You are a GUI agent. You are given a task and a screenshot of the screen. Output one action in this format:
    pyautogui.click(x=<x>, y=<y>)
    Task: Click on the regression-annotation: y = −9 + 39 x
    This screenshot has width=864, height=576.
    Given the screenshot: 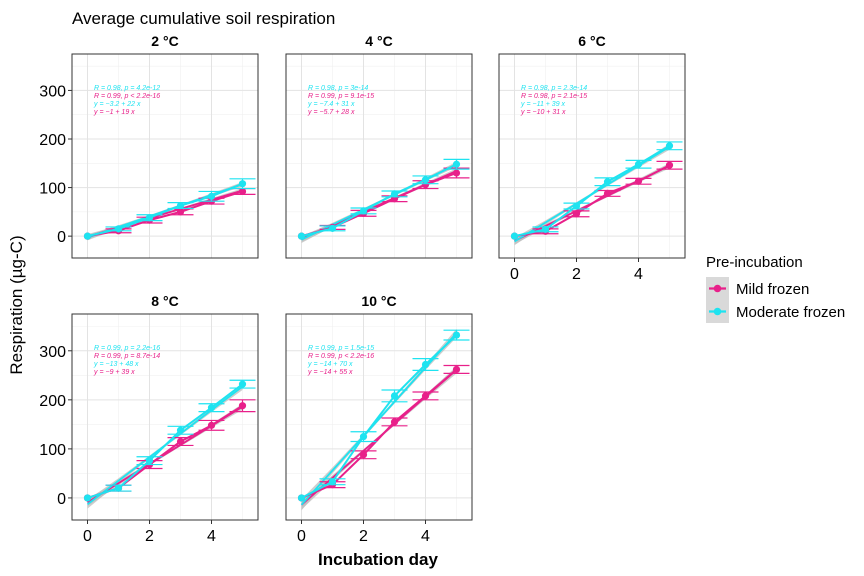 What is the action you would take?
    pyautogui.click(x=114, y=372)
    